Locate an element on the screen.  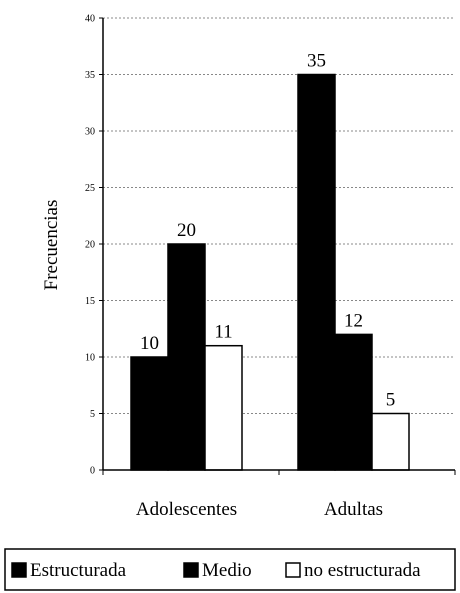
legend-label: Estructurada is located at coordinates (78, 570).